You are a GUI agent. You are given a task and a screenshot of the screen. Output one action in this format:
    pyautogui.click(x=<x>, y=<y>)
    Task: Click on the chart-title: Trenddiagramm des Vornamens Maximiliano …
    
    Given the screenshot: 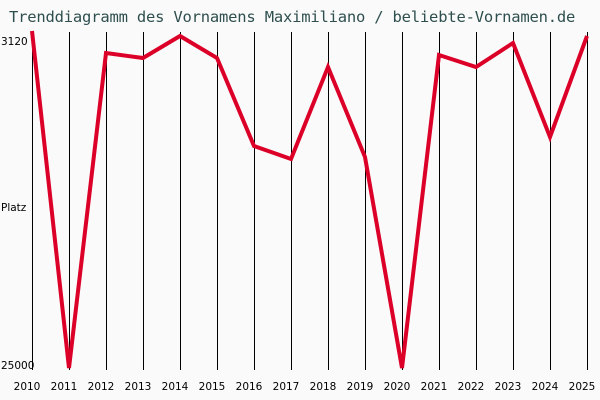 What is the action you would take?
    pyautogui.click(x=292, y=17)
    